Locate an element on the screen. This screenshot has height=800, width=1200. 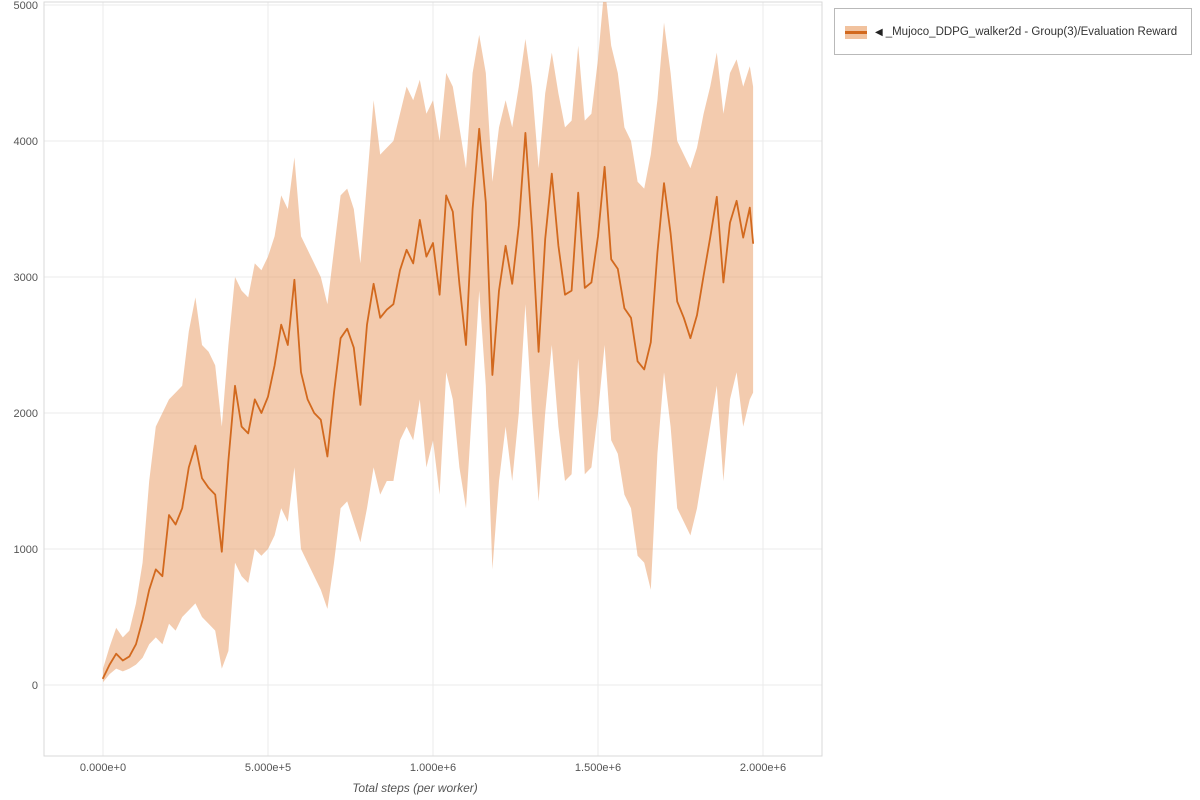
legend-band-glyph is located at coordinates (856, 32).